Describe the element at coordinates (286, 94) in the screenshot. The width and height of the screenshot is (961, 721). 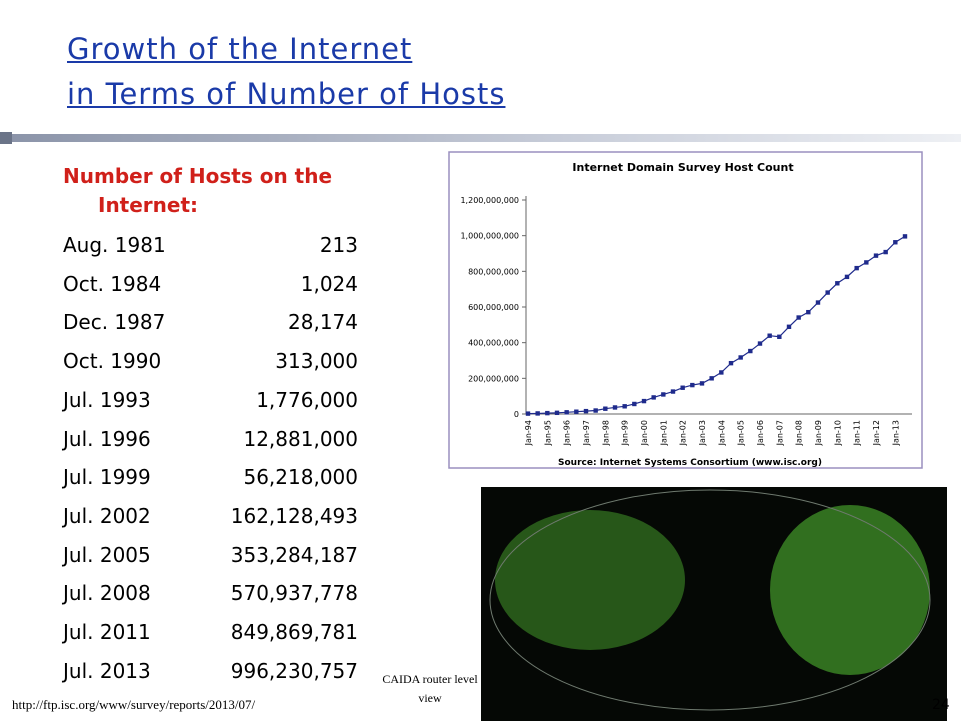
I see `title-line: in Terms of Number of Hosts` at that location.